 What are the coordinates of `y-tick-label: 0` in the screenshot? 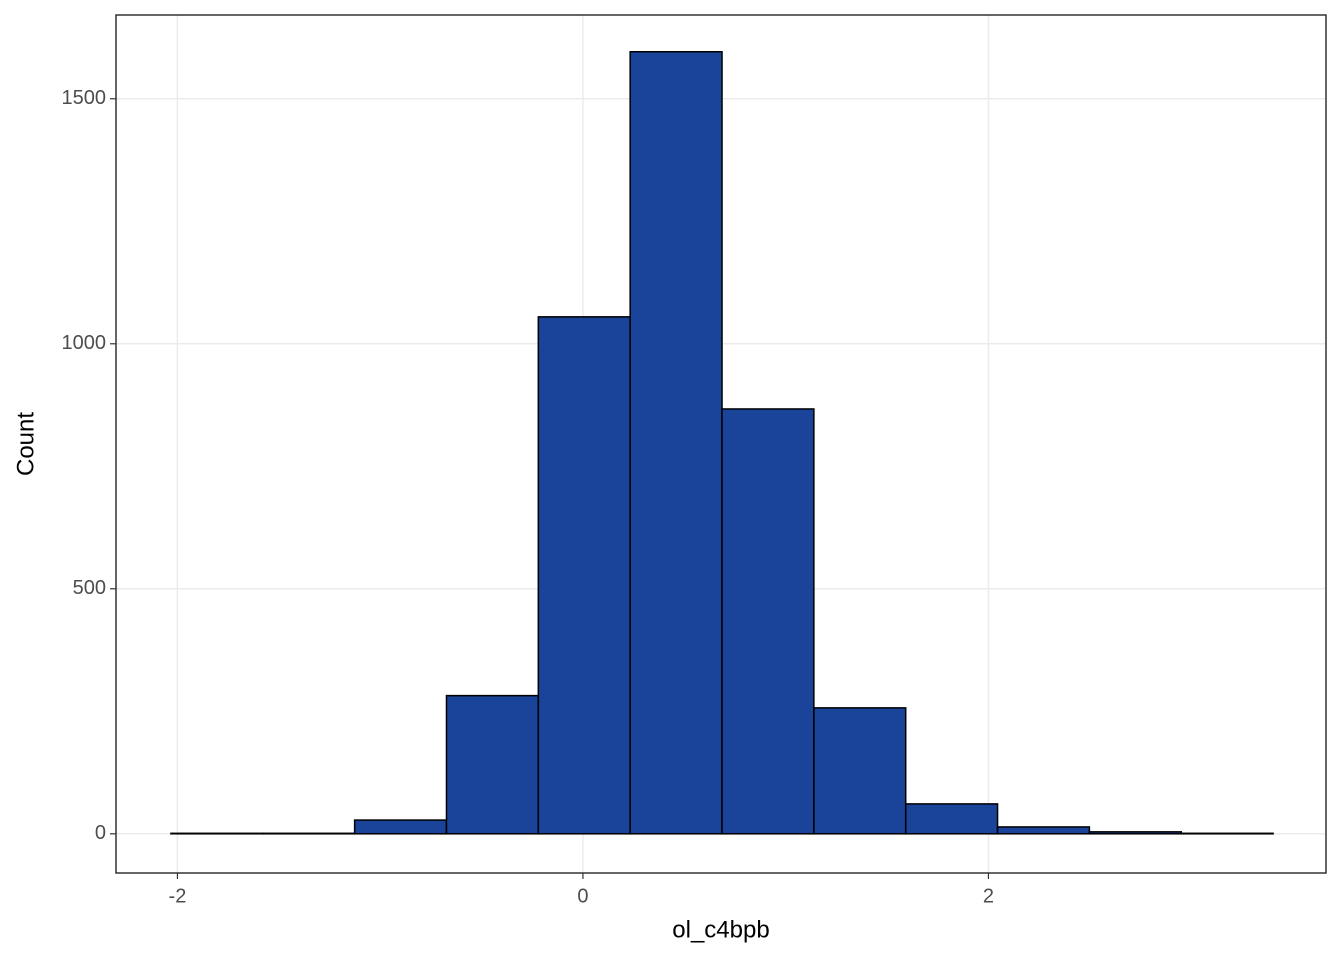 It's located at (100, 833).